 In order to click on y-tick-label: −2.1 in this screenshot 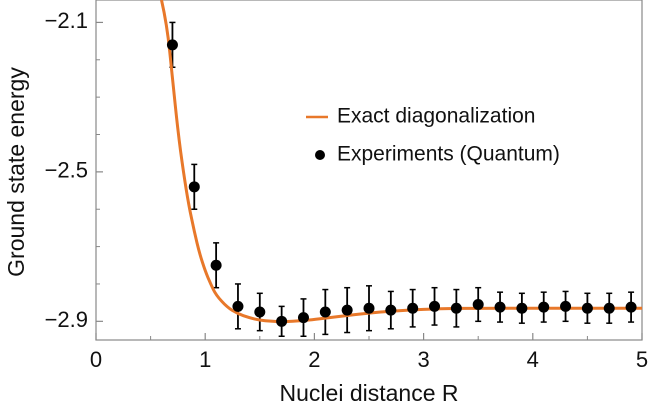, I will do `click(66, 20)`.